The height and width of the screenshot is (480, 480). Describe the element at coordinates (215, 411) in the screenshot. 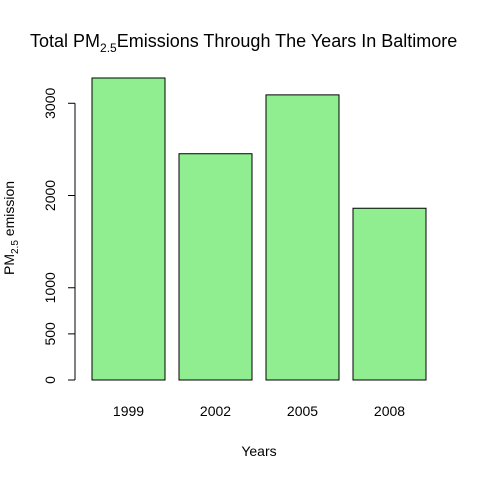

I see `x-tick-label-2002: 2002` at that location.